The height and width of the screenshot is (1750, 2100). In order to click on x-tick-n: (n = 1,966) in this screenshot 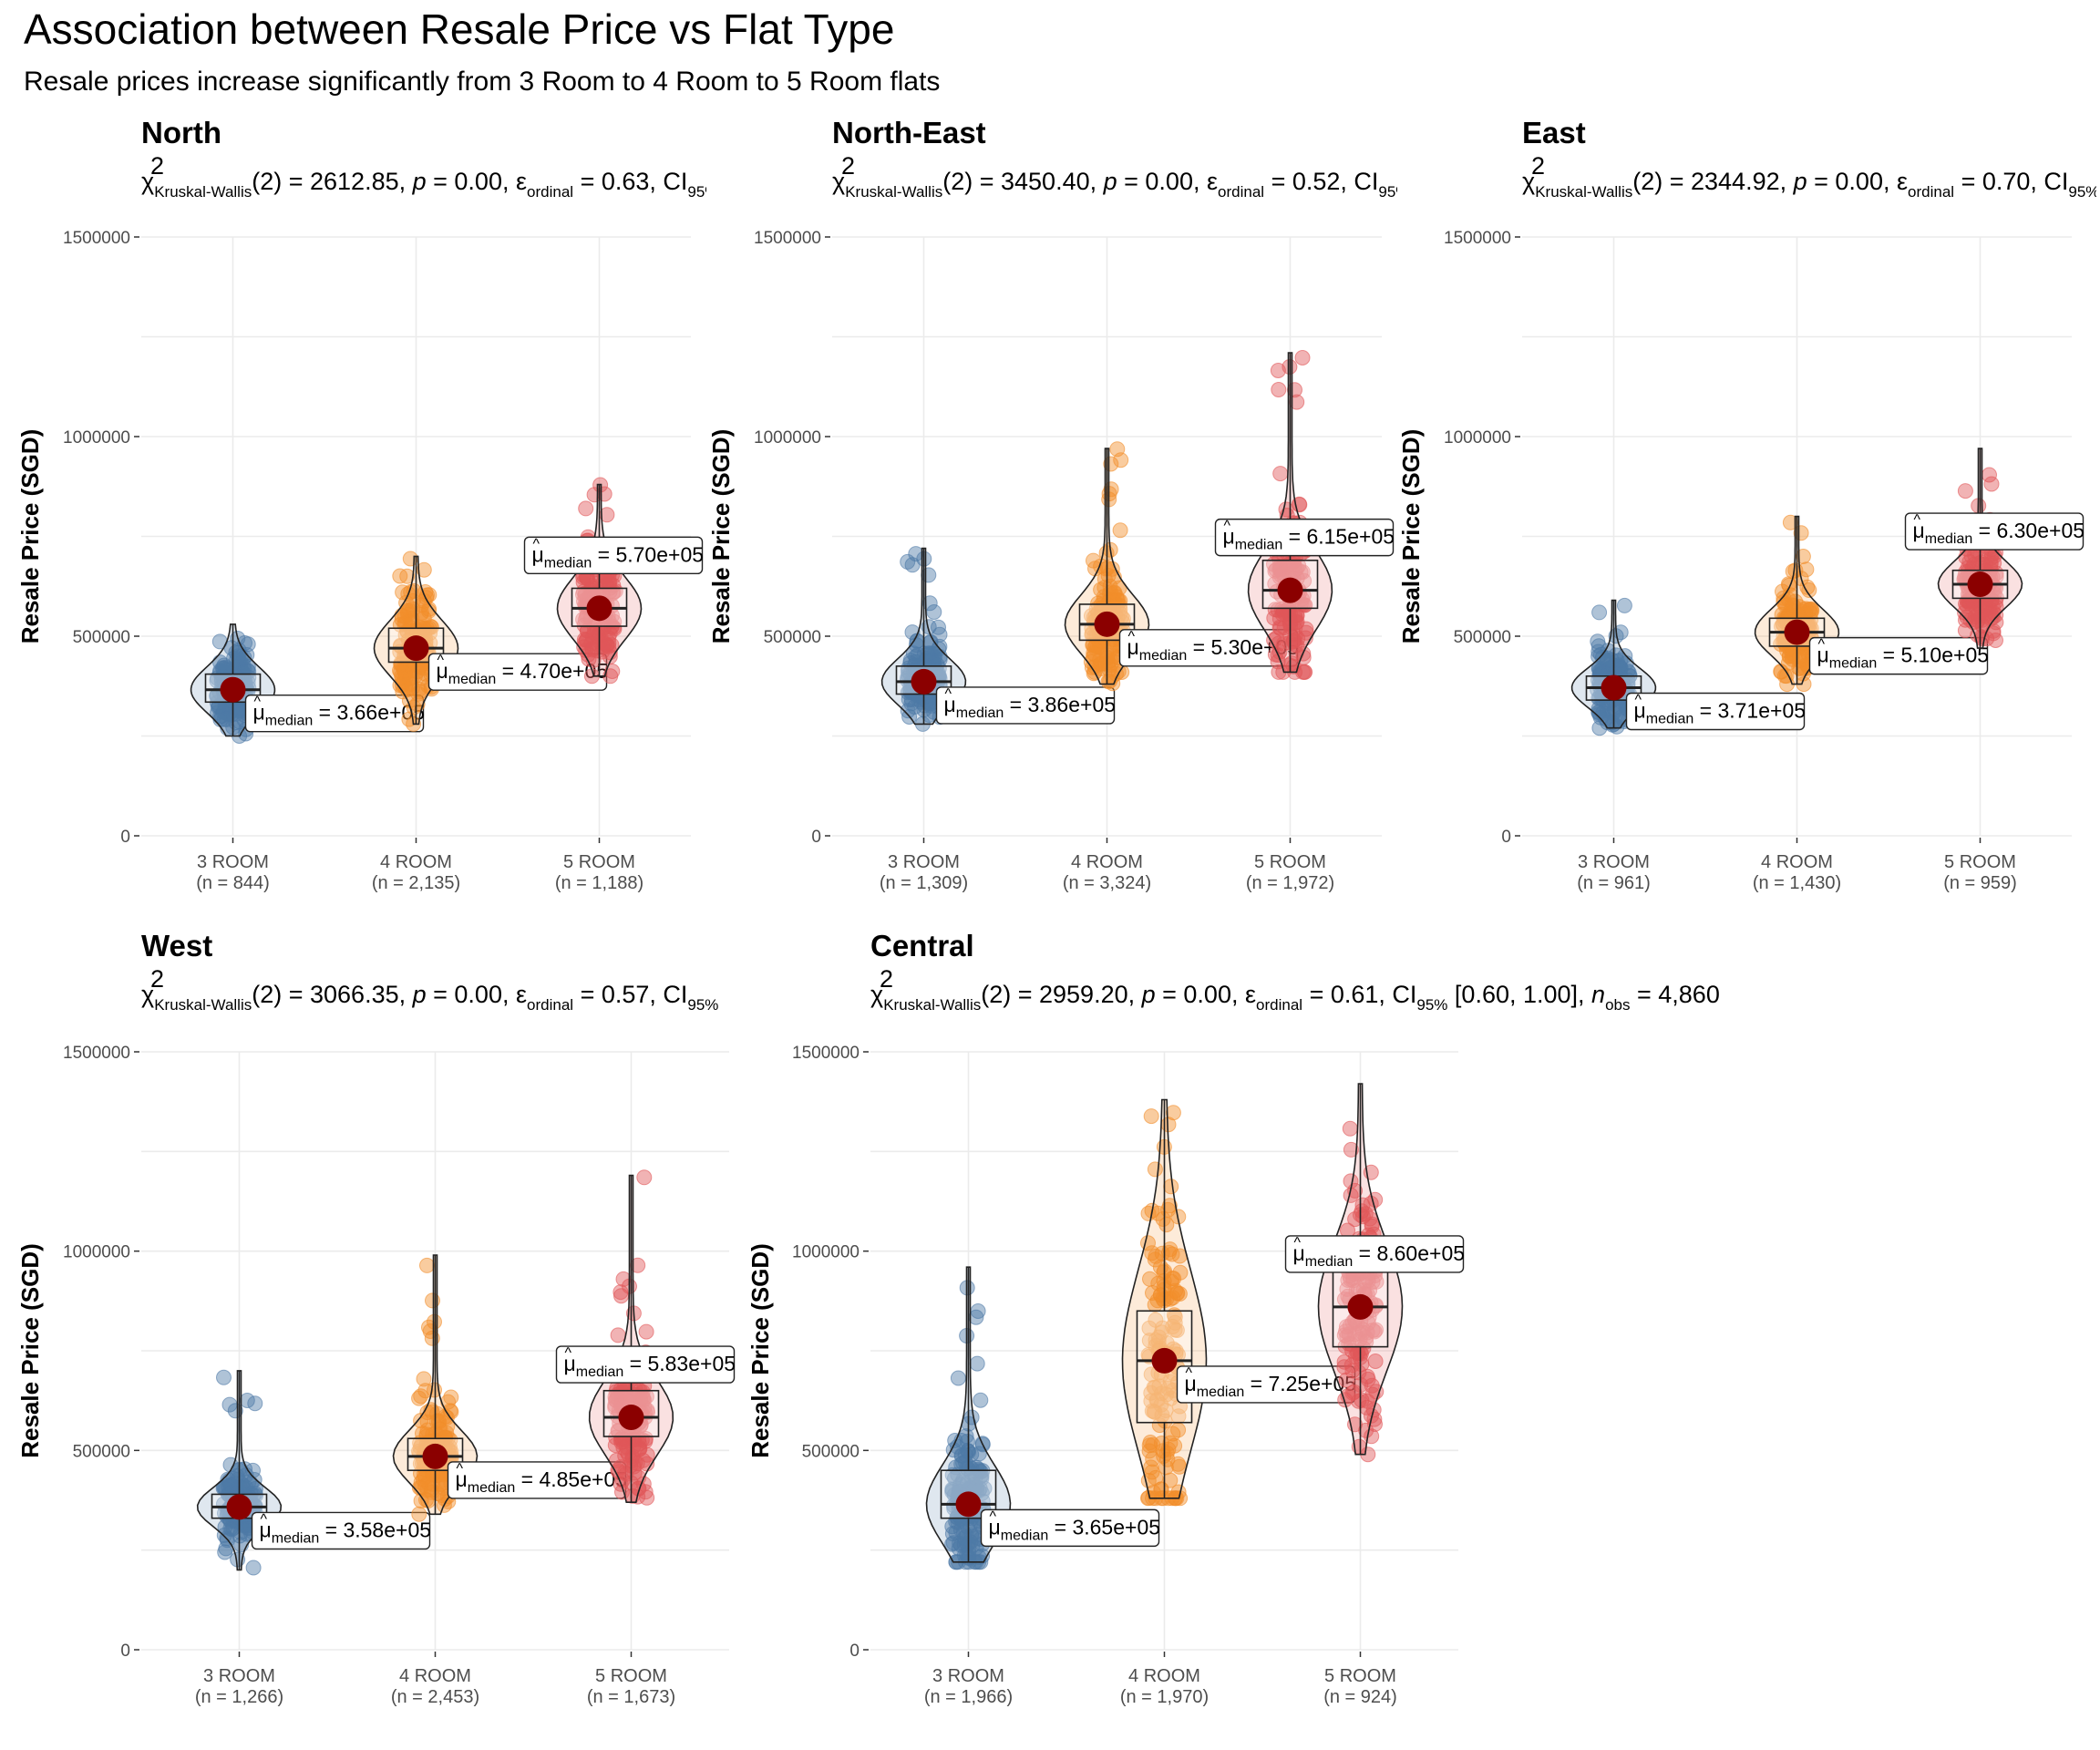, I will do `click(969, 1697)`.